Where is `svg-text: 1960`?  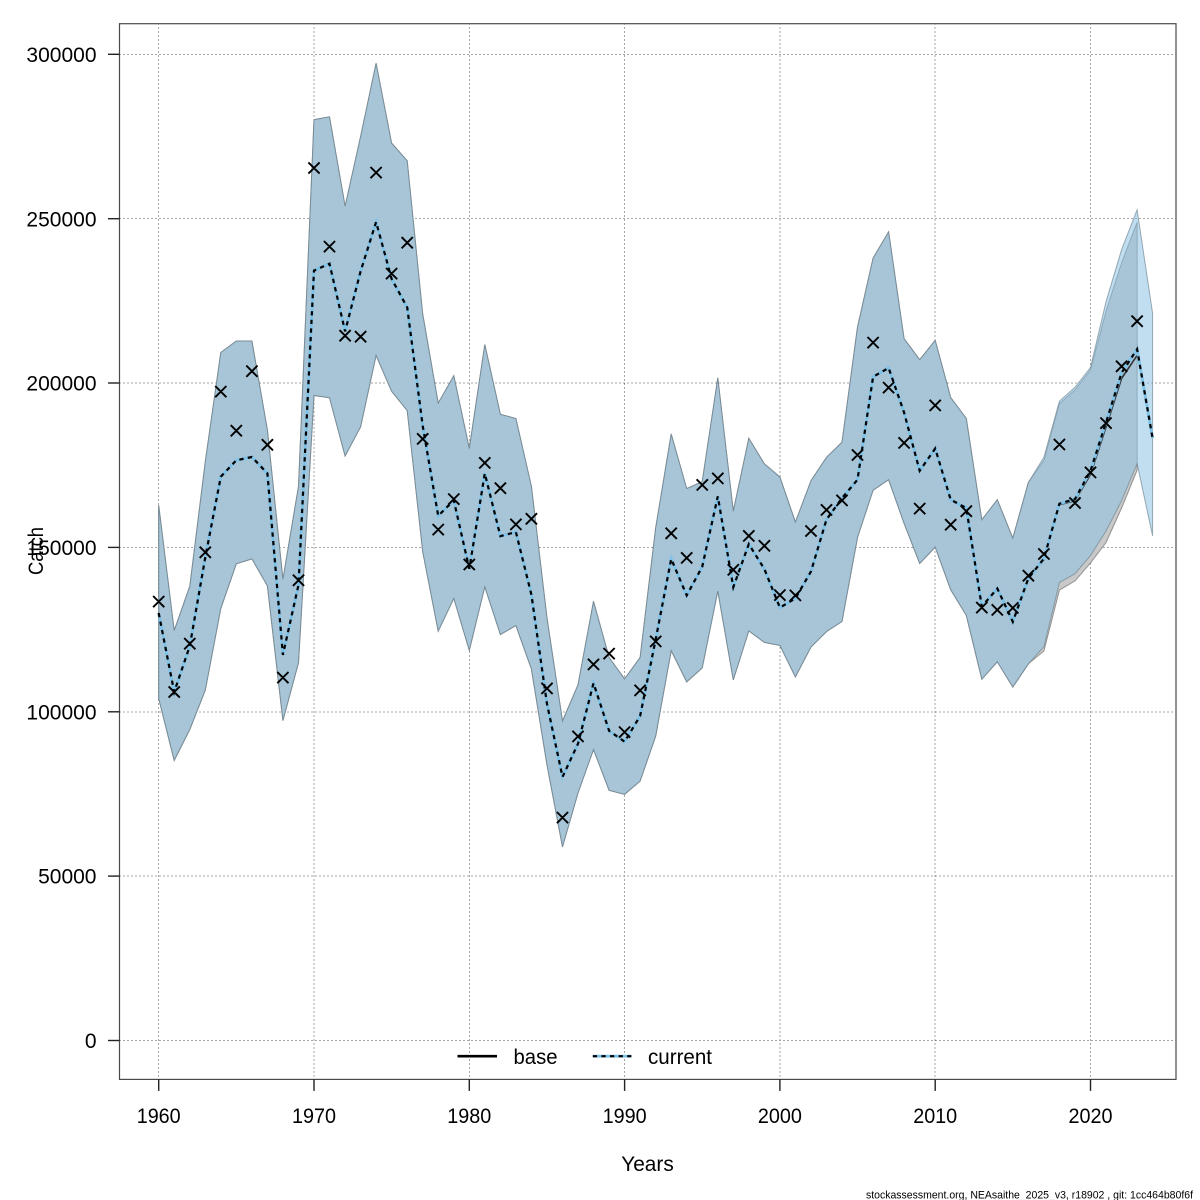 svg-text: 1960 is located at coordinates (159, 1116).